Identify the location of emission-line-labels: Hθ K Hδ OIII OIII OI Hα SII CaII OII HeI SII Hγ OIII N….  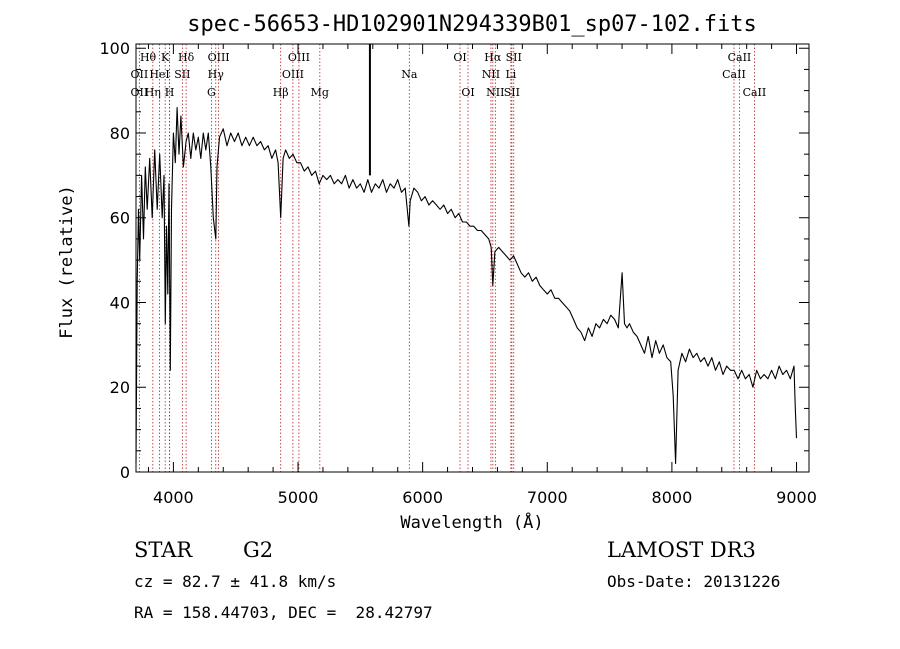
(449, 75).